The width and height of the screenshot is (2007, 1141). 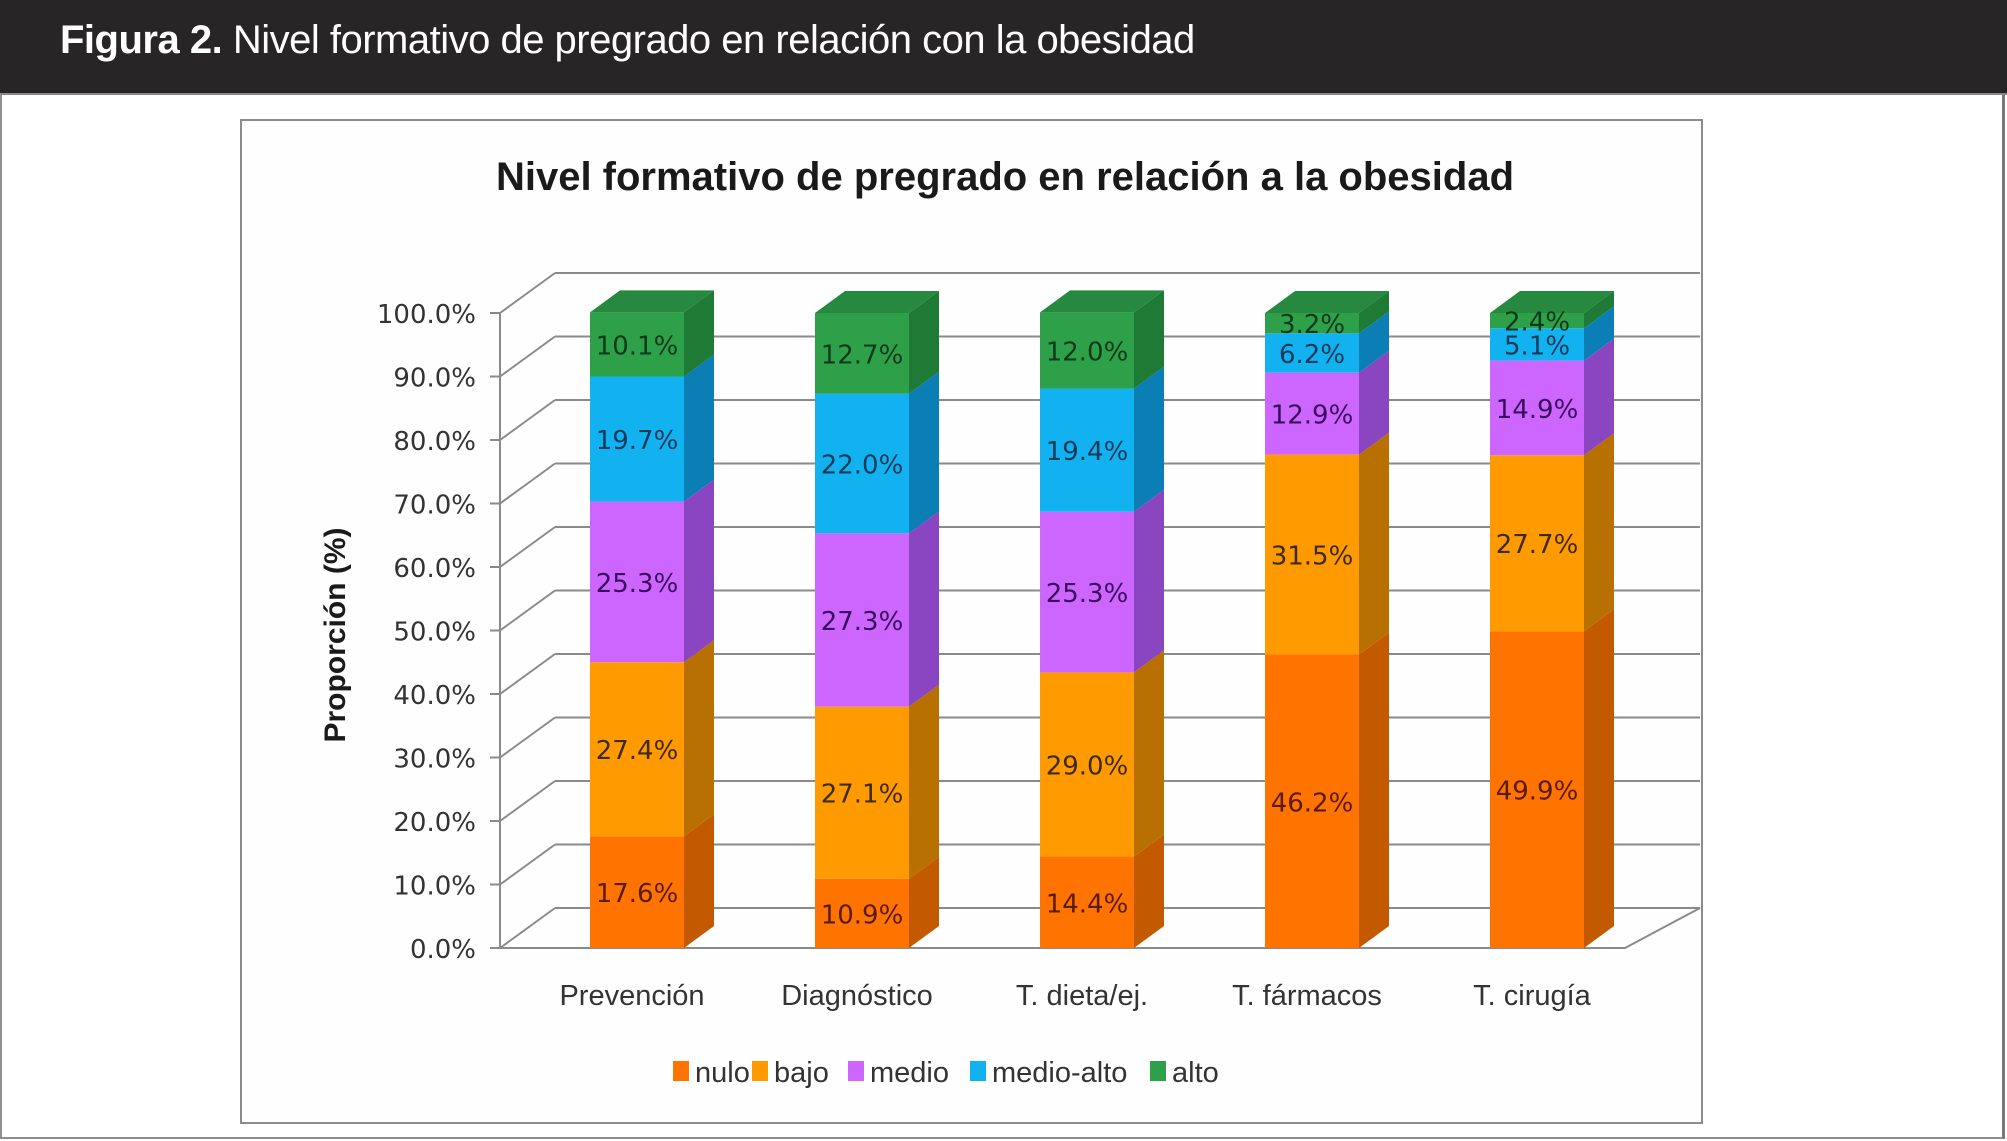 I want to click on data-label: 19.7%, so click(x=637, y=441).